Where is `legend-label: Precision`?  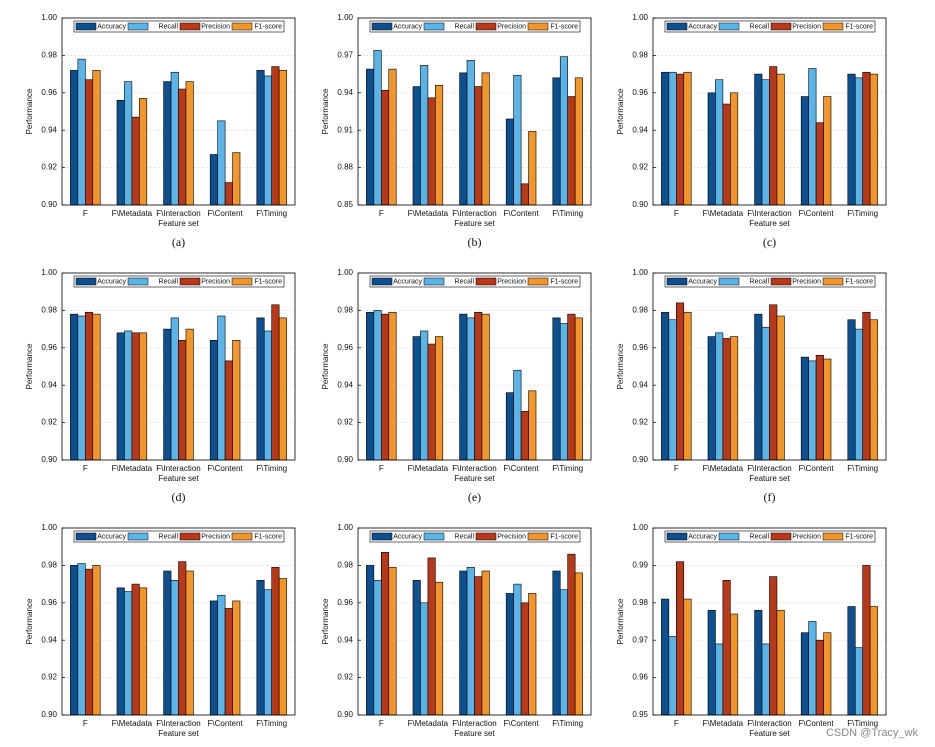
legend-label: Precision is located at coordinates (806, 281).